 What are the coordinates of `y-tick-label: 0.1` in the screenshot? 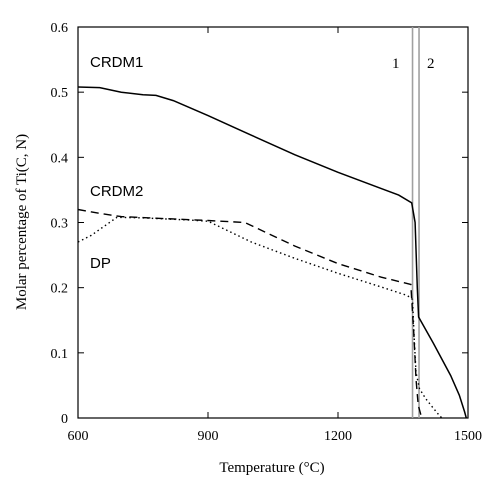 It's located at (60, 354).